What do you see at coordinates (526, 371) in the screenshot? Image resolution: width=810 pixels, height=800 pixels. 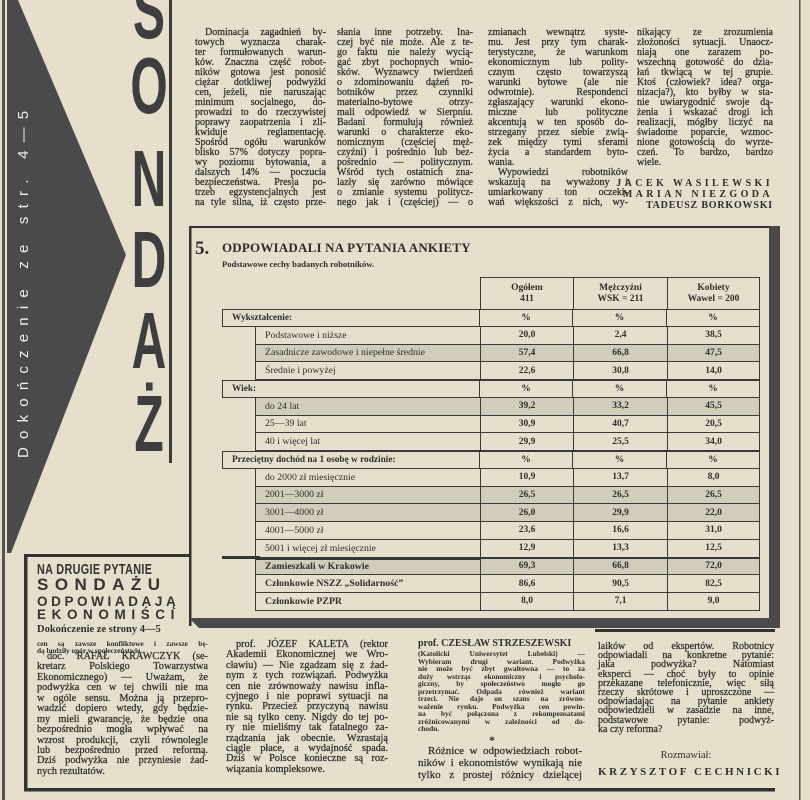 I see `value-cell: 22,6` at bounding box center [526, 371].